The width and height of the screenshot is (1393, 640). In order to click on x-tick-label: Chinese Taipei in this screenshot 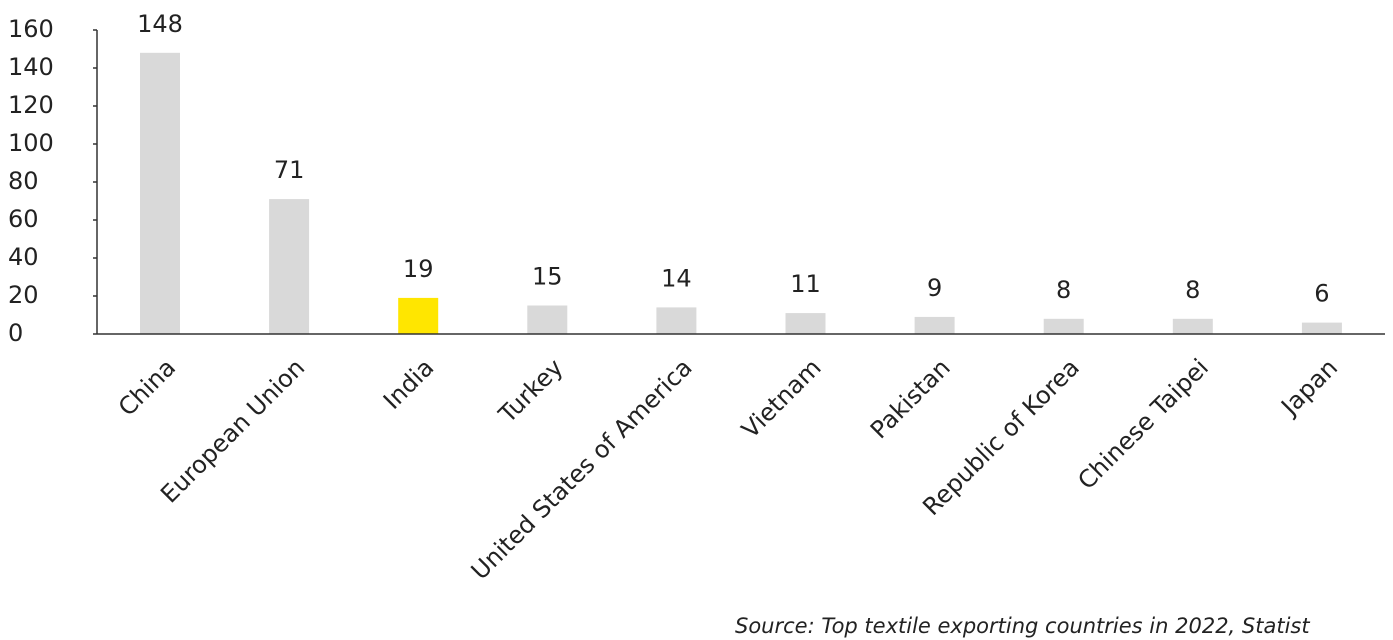, I will do `click(1143, 424)`.